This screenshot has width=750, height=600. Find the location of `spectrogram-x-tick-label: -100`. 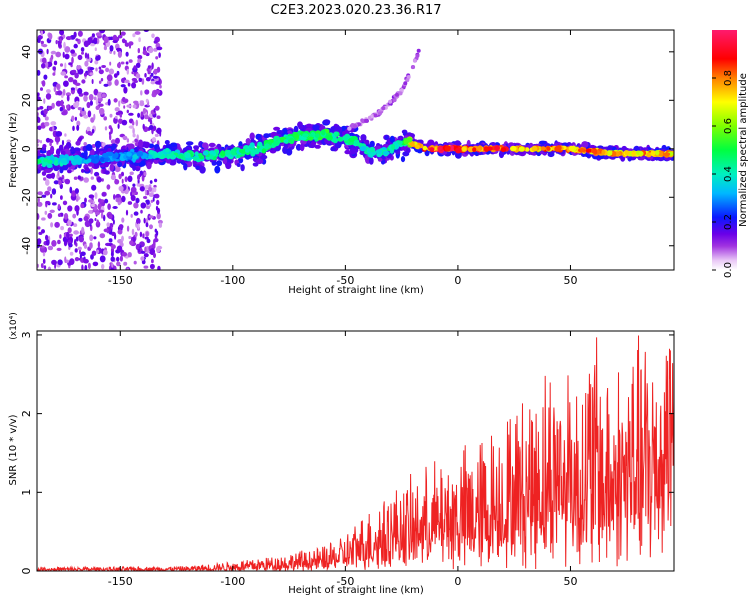

spectrogram-x-tick-label: -100 is located at coordinates (232, 280).